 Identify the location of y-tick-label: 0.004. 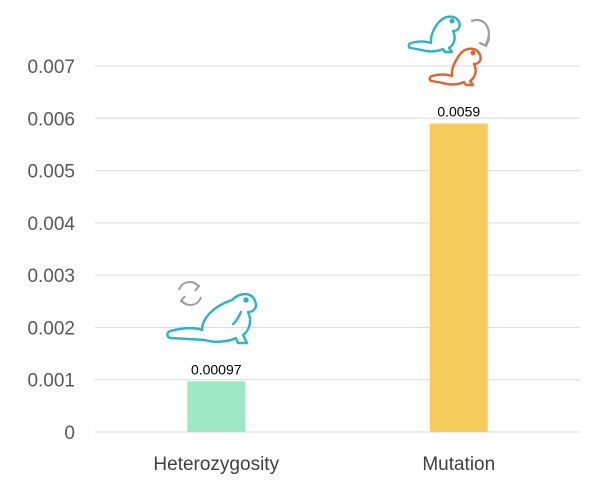
(51, 224).